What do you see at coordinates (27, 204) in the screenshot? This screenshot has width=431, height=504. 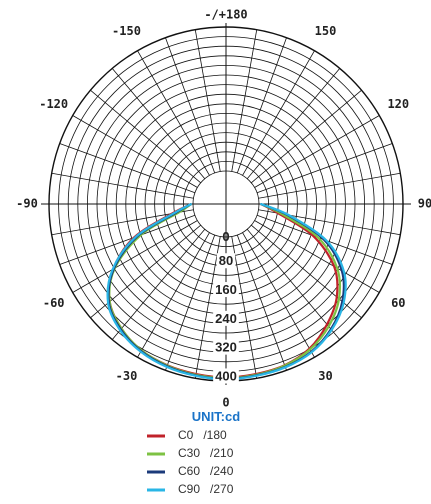 I see `angle-label: -90` at bounding box center [27, 204].